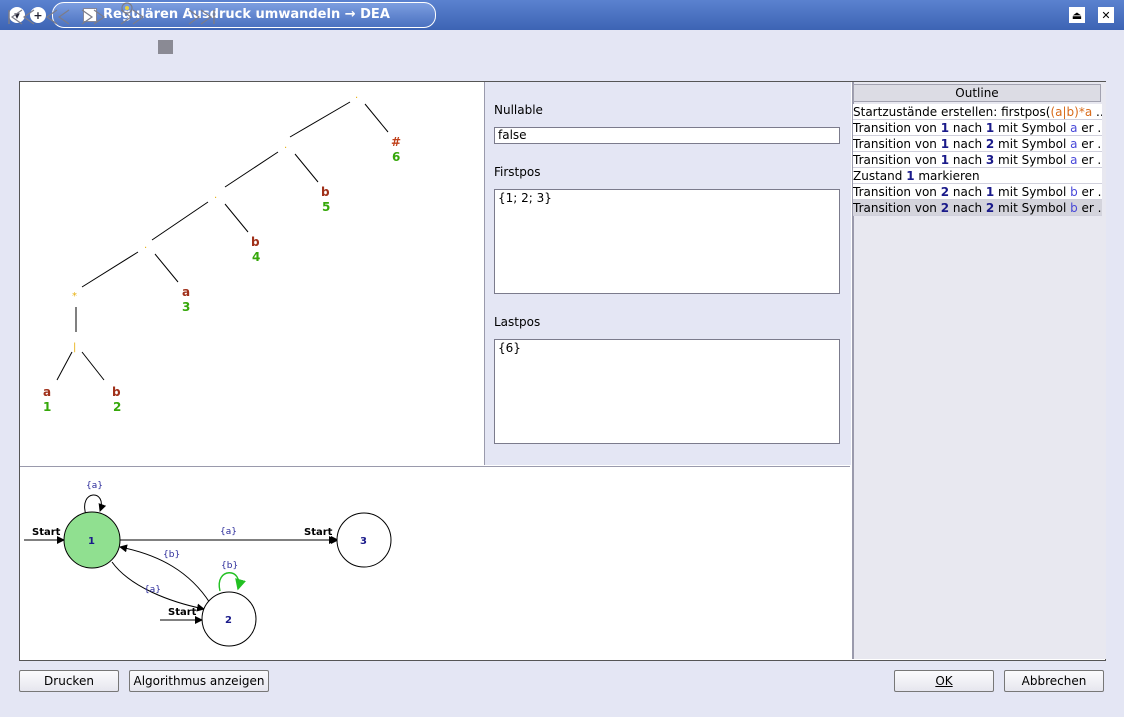  Describe the element at coordinates (1071, 112) in the screenshot. I see `outline-regex: (a|b)*a` at that location.